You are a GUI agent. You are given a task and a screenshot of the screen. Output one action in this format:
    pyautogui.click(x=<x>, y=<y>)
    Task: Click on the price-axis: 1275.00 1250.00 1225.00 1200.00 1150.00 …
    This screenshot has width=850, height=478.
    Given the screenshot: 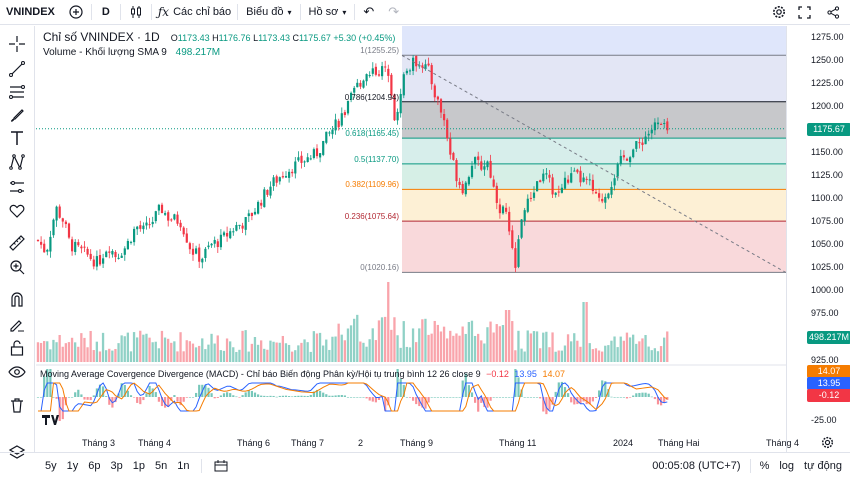 What is the action you would take?
    pyautogui.click(x=818, y=239)
    